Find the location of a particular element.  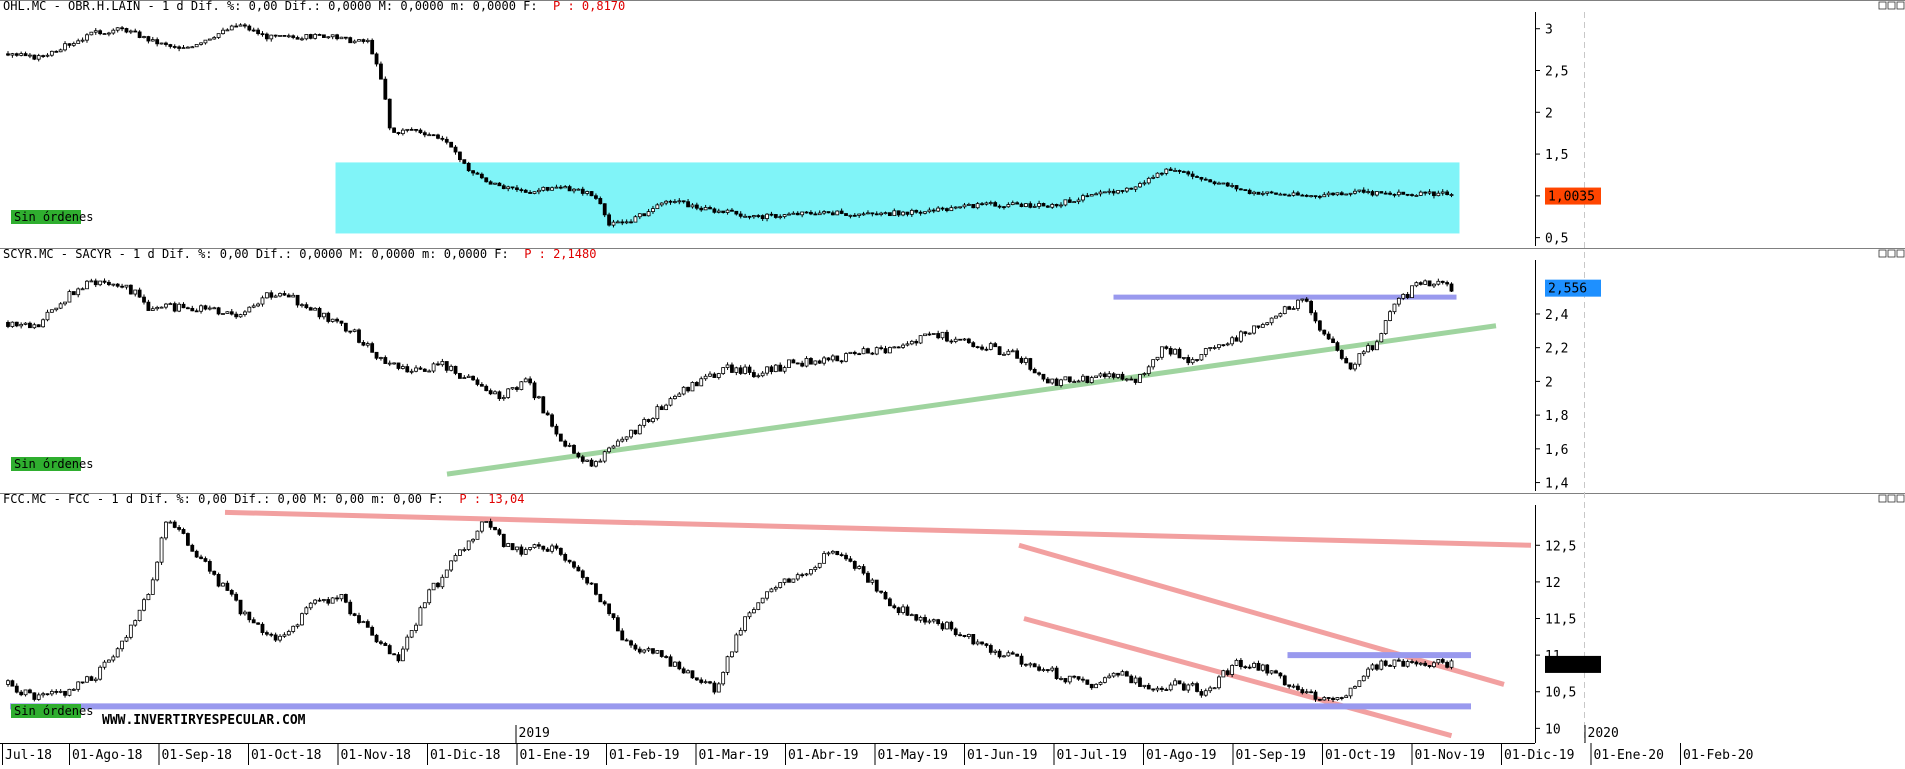

x-tick-label: 01-Ene-19 is located at coordinates (555, 755).